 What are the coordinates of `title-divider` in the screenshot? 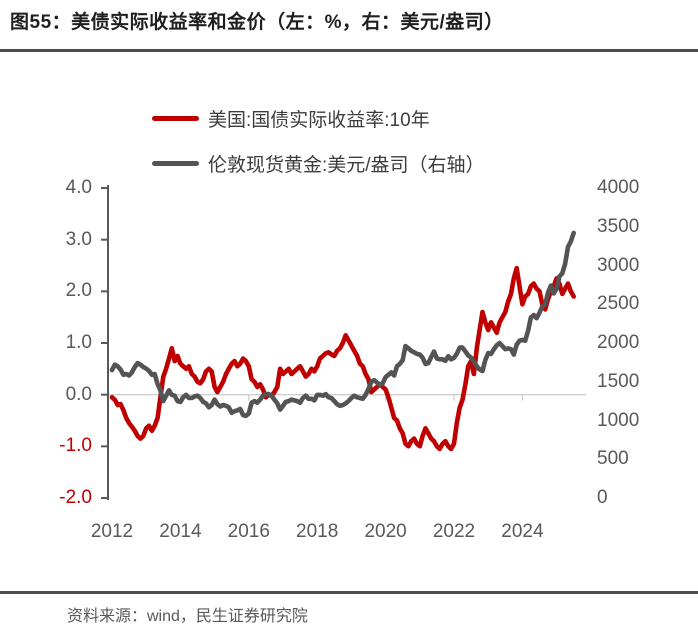 It's located at (349, 50).